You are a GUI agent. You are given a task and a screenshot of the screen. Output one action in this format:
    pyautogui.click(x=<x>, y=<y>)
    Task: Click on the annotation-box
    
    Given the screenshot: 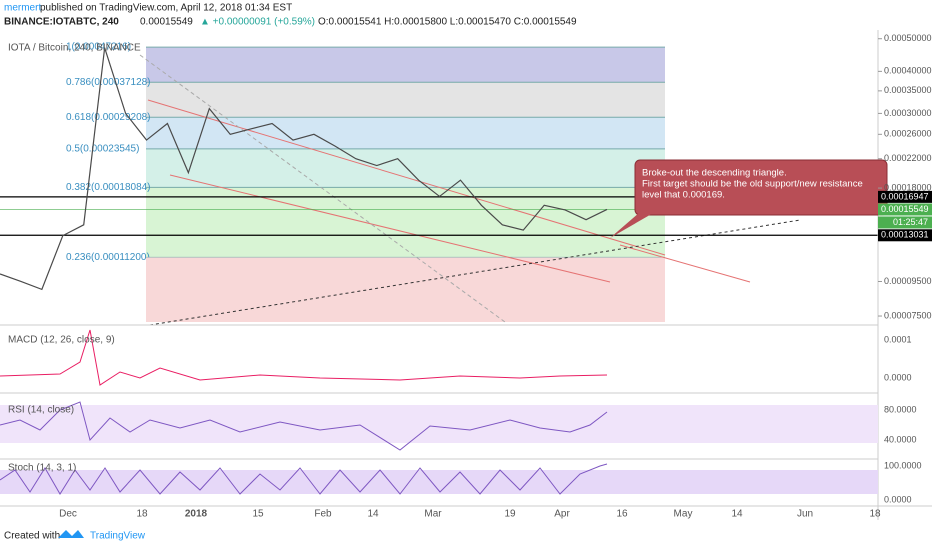 What is the action you would take?
    pyautogui.click(x=761, y=187)
    